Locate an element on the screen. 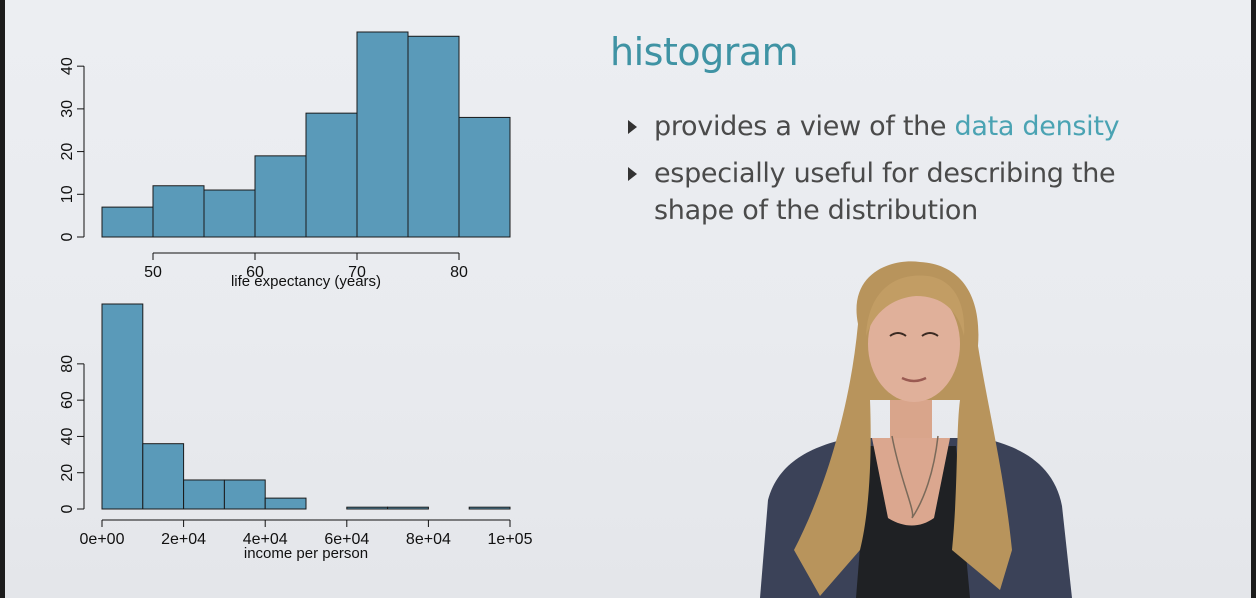  presenter-chest is located at coordinates (911, 482).